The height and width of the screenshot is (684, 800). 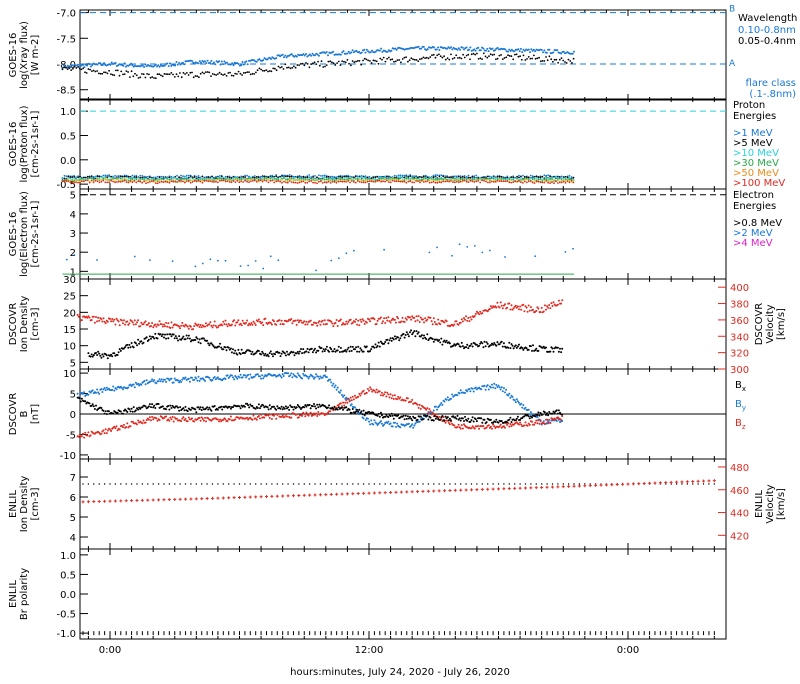 I want to click on y-axis-label: log(Proton flux), so click(x=24, y=143).